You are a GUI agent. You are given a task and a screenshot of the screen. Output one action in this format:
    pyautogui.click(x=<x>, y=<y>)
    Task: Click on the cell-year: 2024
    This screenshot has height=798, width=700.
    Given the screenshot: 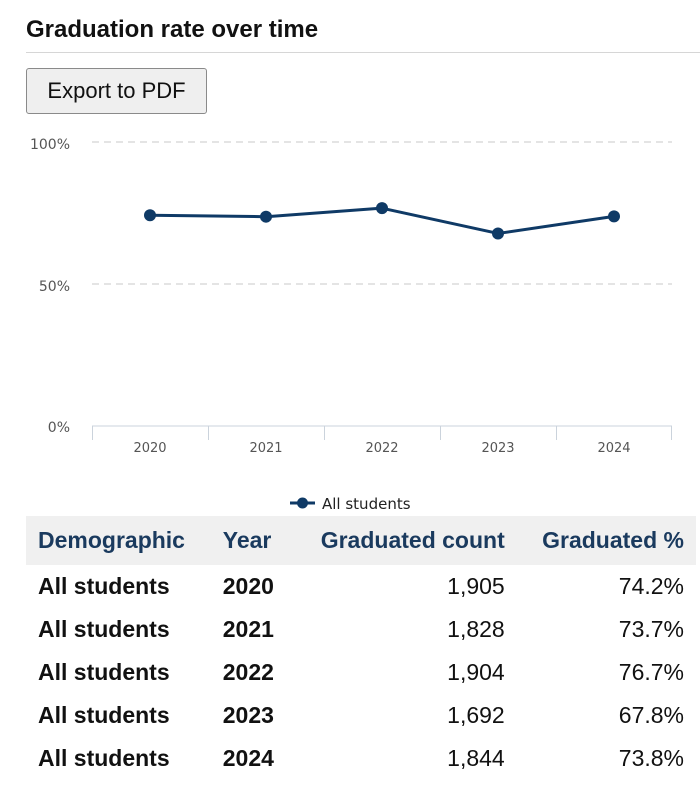 What is the action you would take?
    pyautogui.click(x=248, y=758)
    